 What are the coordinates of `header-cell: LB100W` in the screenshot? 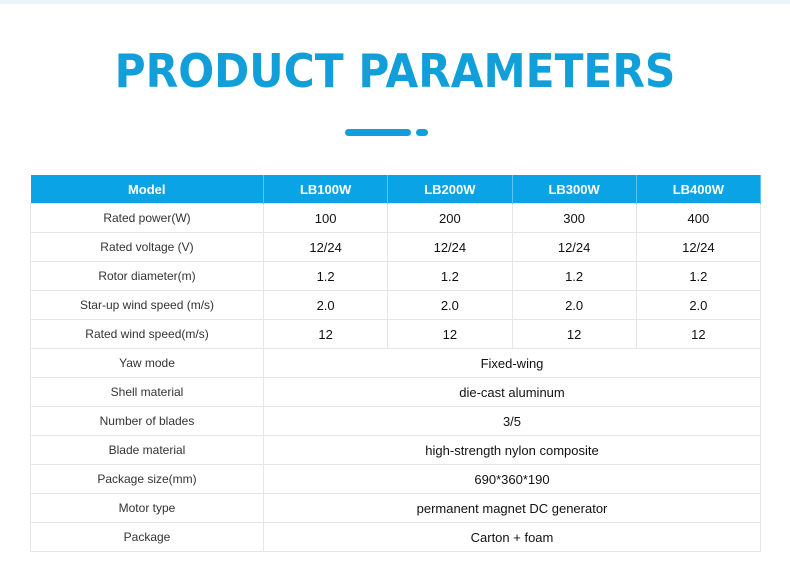 It's located at (326, 189).